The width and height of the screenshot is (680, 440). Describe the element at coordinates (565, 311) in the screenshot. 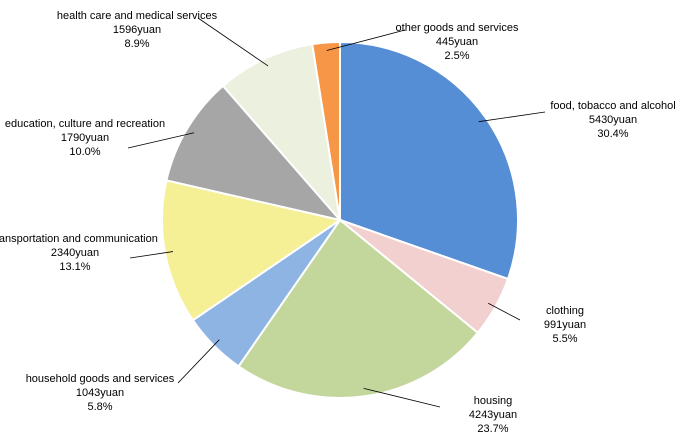

I see `label-line: clothing` at that location.